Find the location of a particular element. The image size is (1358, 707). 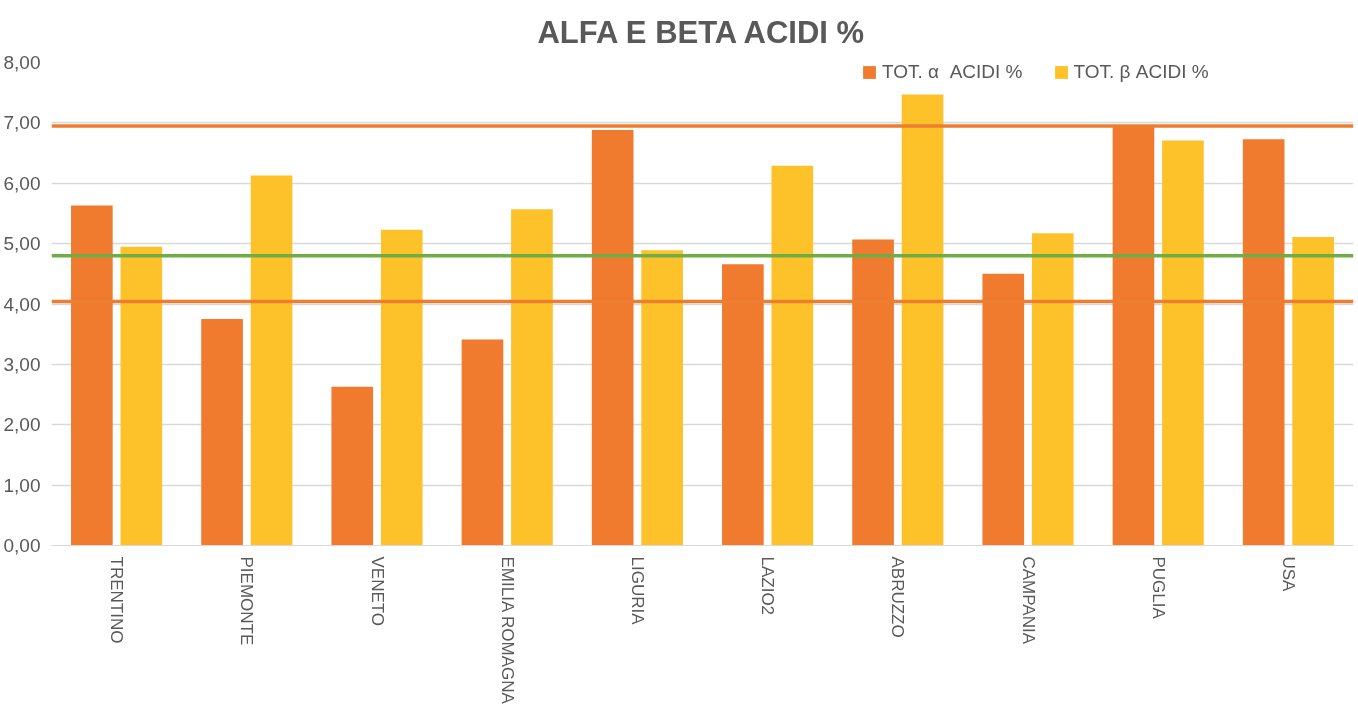

y-tick-label: 5,00 is located at coordinates (22, 244).